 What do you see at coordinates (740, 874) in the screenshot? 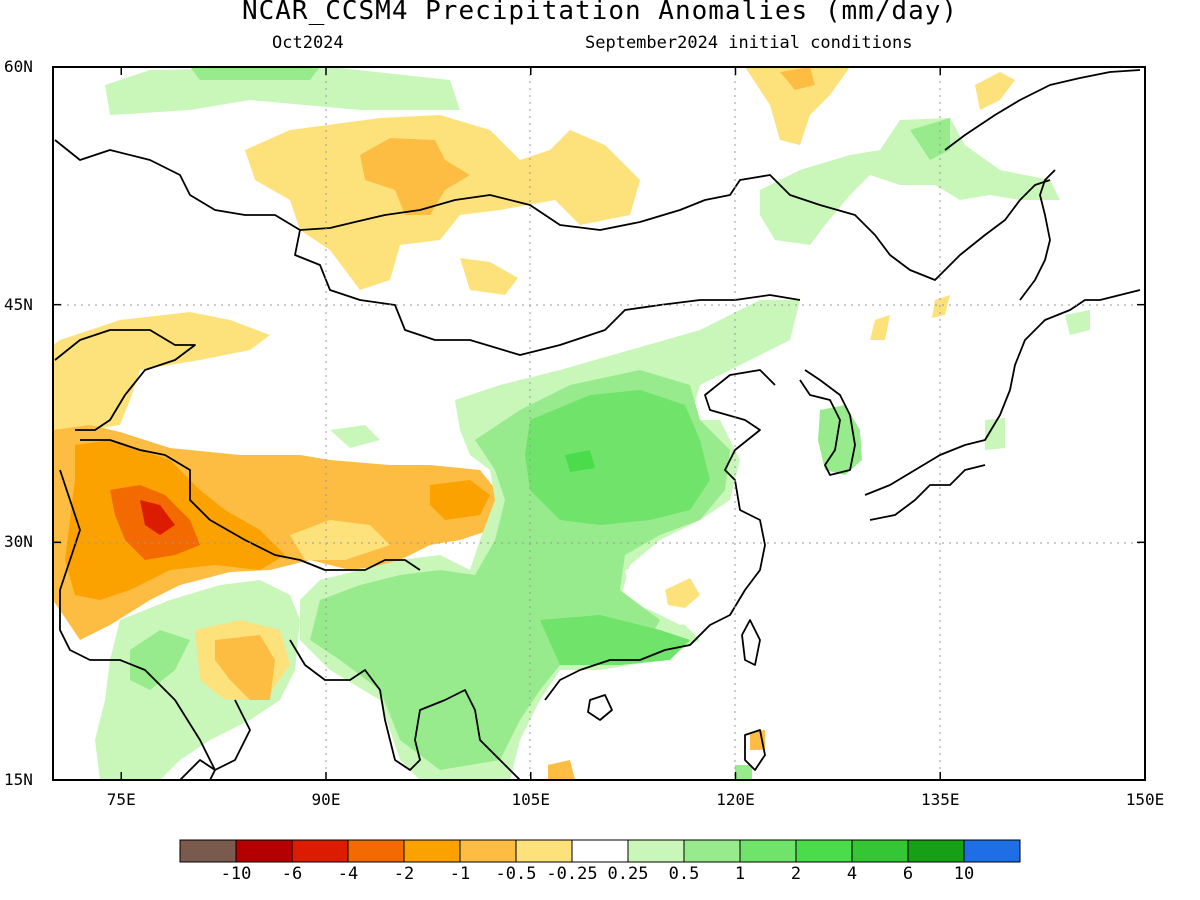
I see `colorbar-label: 1` at bounding box center [740, 874].